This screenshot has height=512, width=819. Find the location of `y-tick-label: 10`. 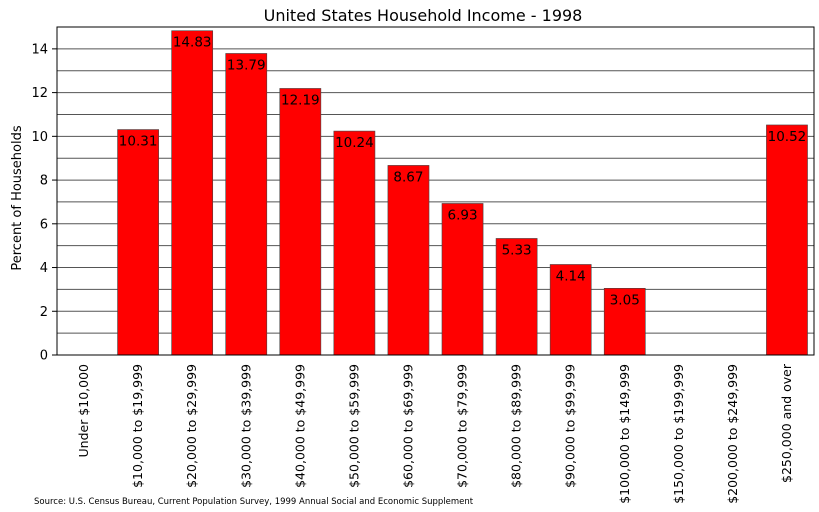

y-tick-label: 10 is located at coordinates (39, 137).